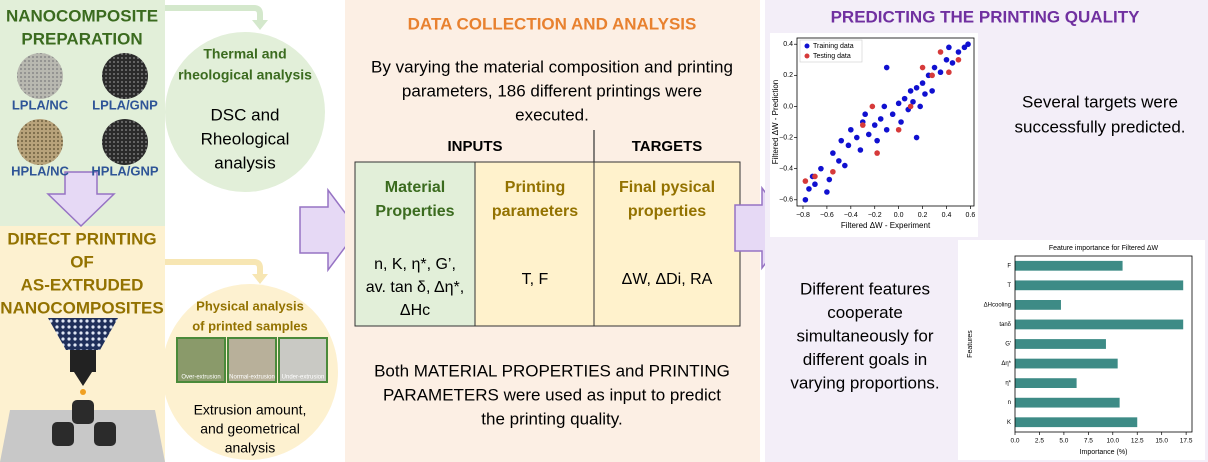  I want to click on y-tick-label: G', so click(1008, 345).